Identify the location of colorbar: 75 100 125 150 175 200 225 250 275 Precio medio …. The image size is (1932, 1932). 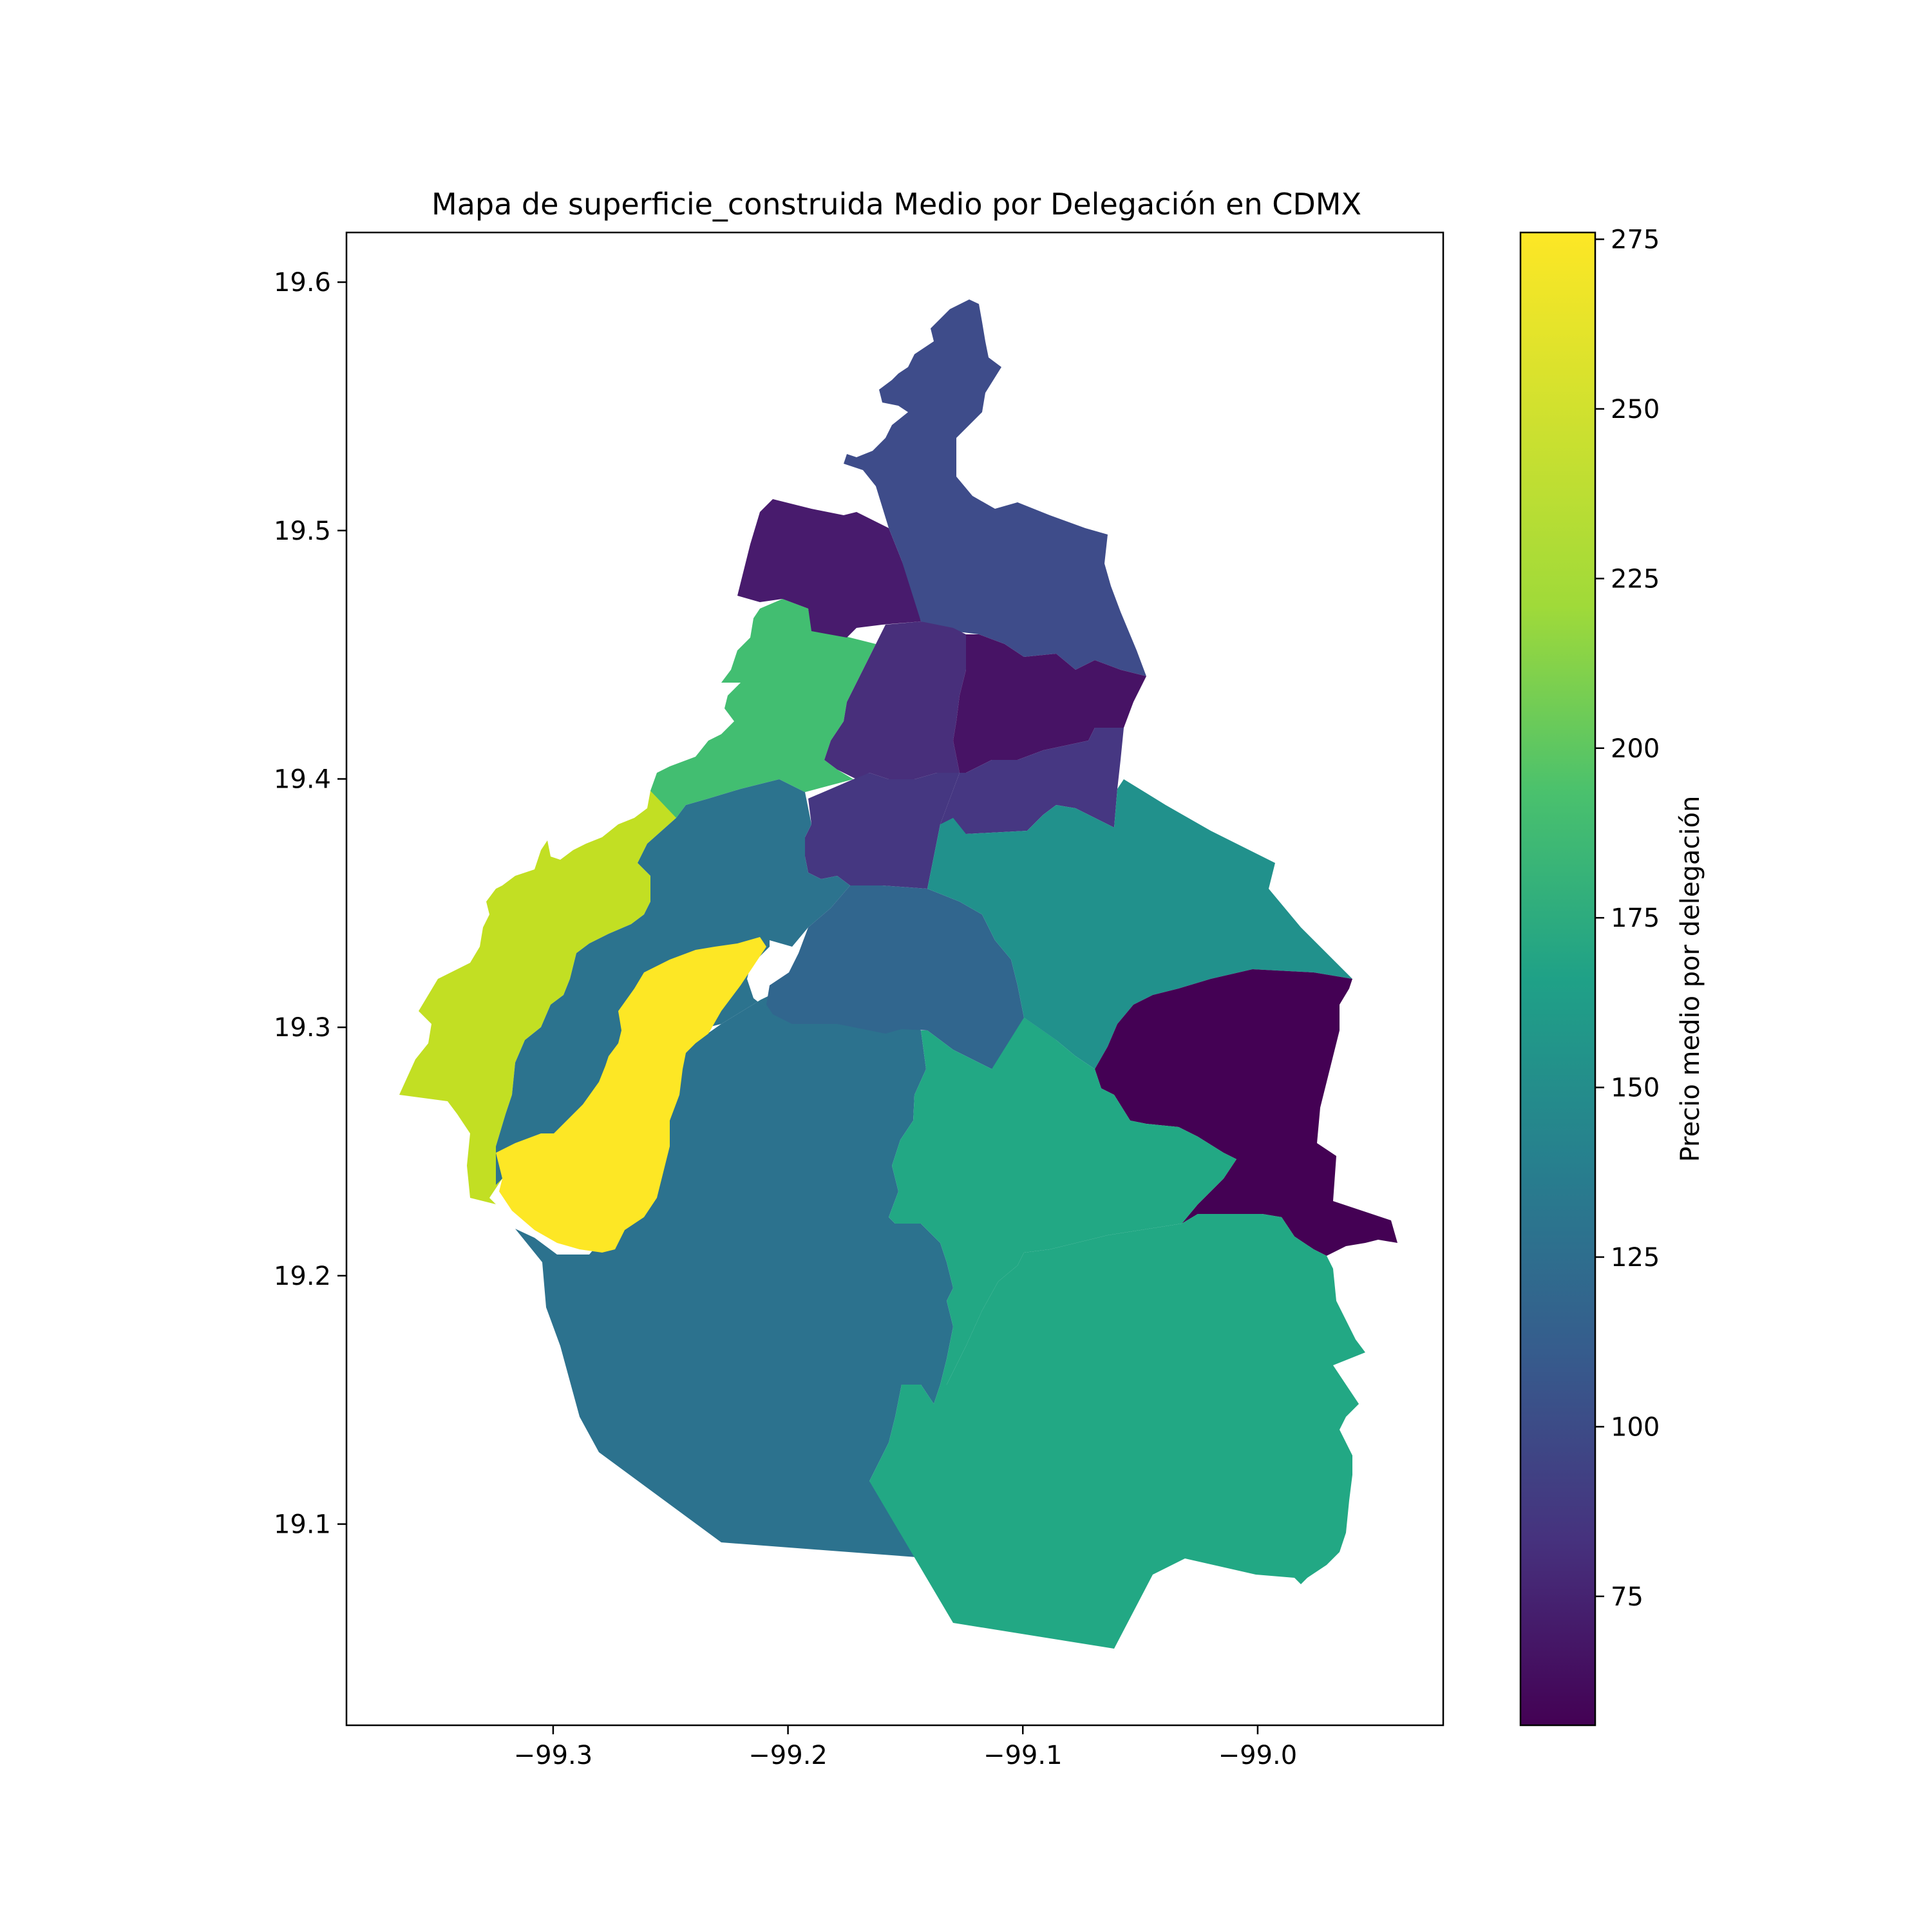
(1612, 976).